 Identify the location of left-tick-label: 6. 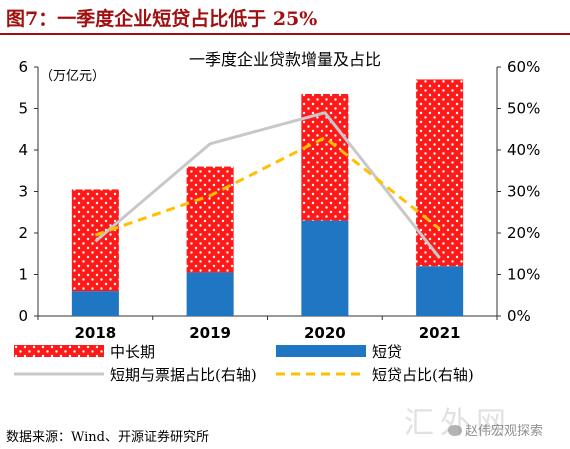
(23, 67).